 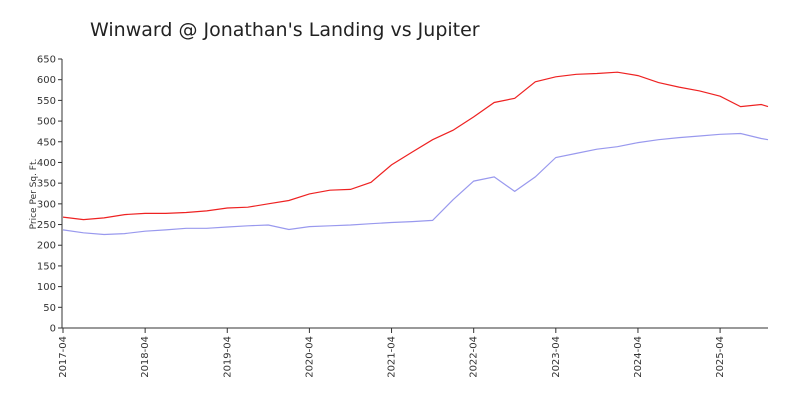 What do you see at coordinates (227, 357) in the screenshot?
I see `x-tick-label: 2019-04` at bounding box center [227, 357].